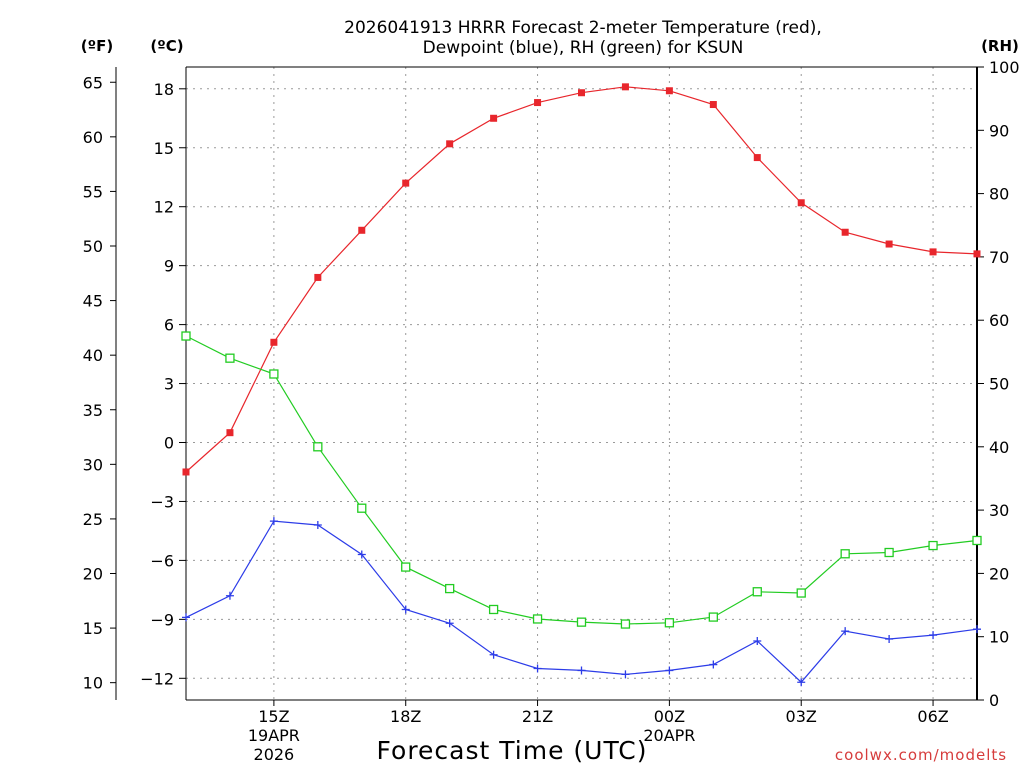 Image resolution: width=1024 pixels, height=768 pixels. What do you see at coordinates (999, 447) in the screenshot?
I see `rh-tick-label: 40` at bounding box center [999, 447].